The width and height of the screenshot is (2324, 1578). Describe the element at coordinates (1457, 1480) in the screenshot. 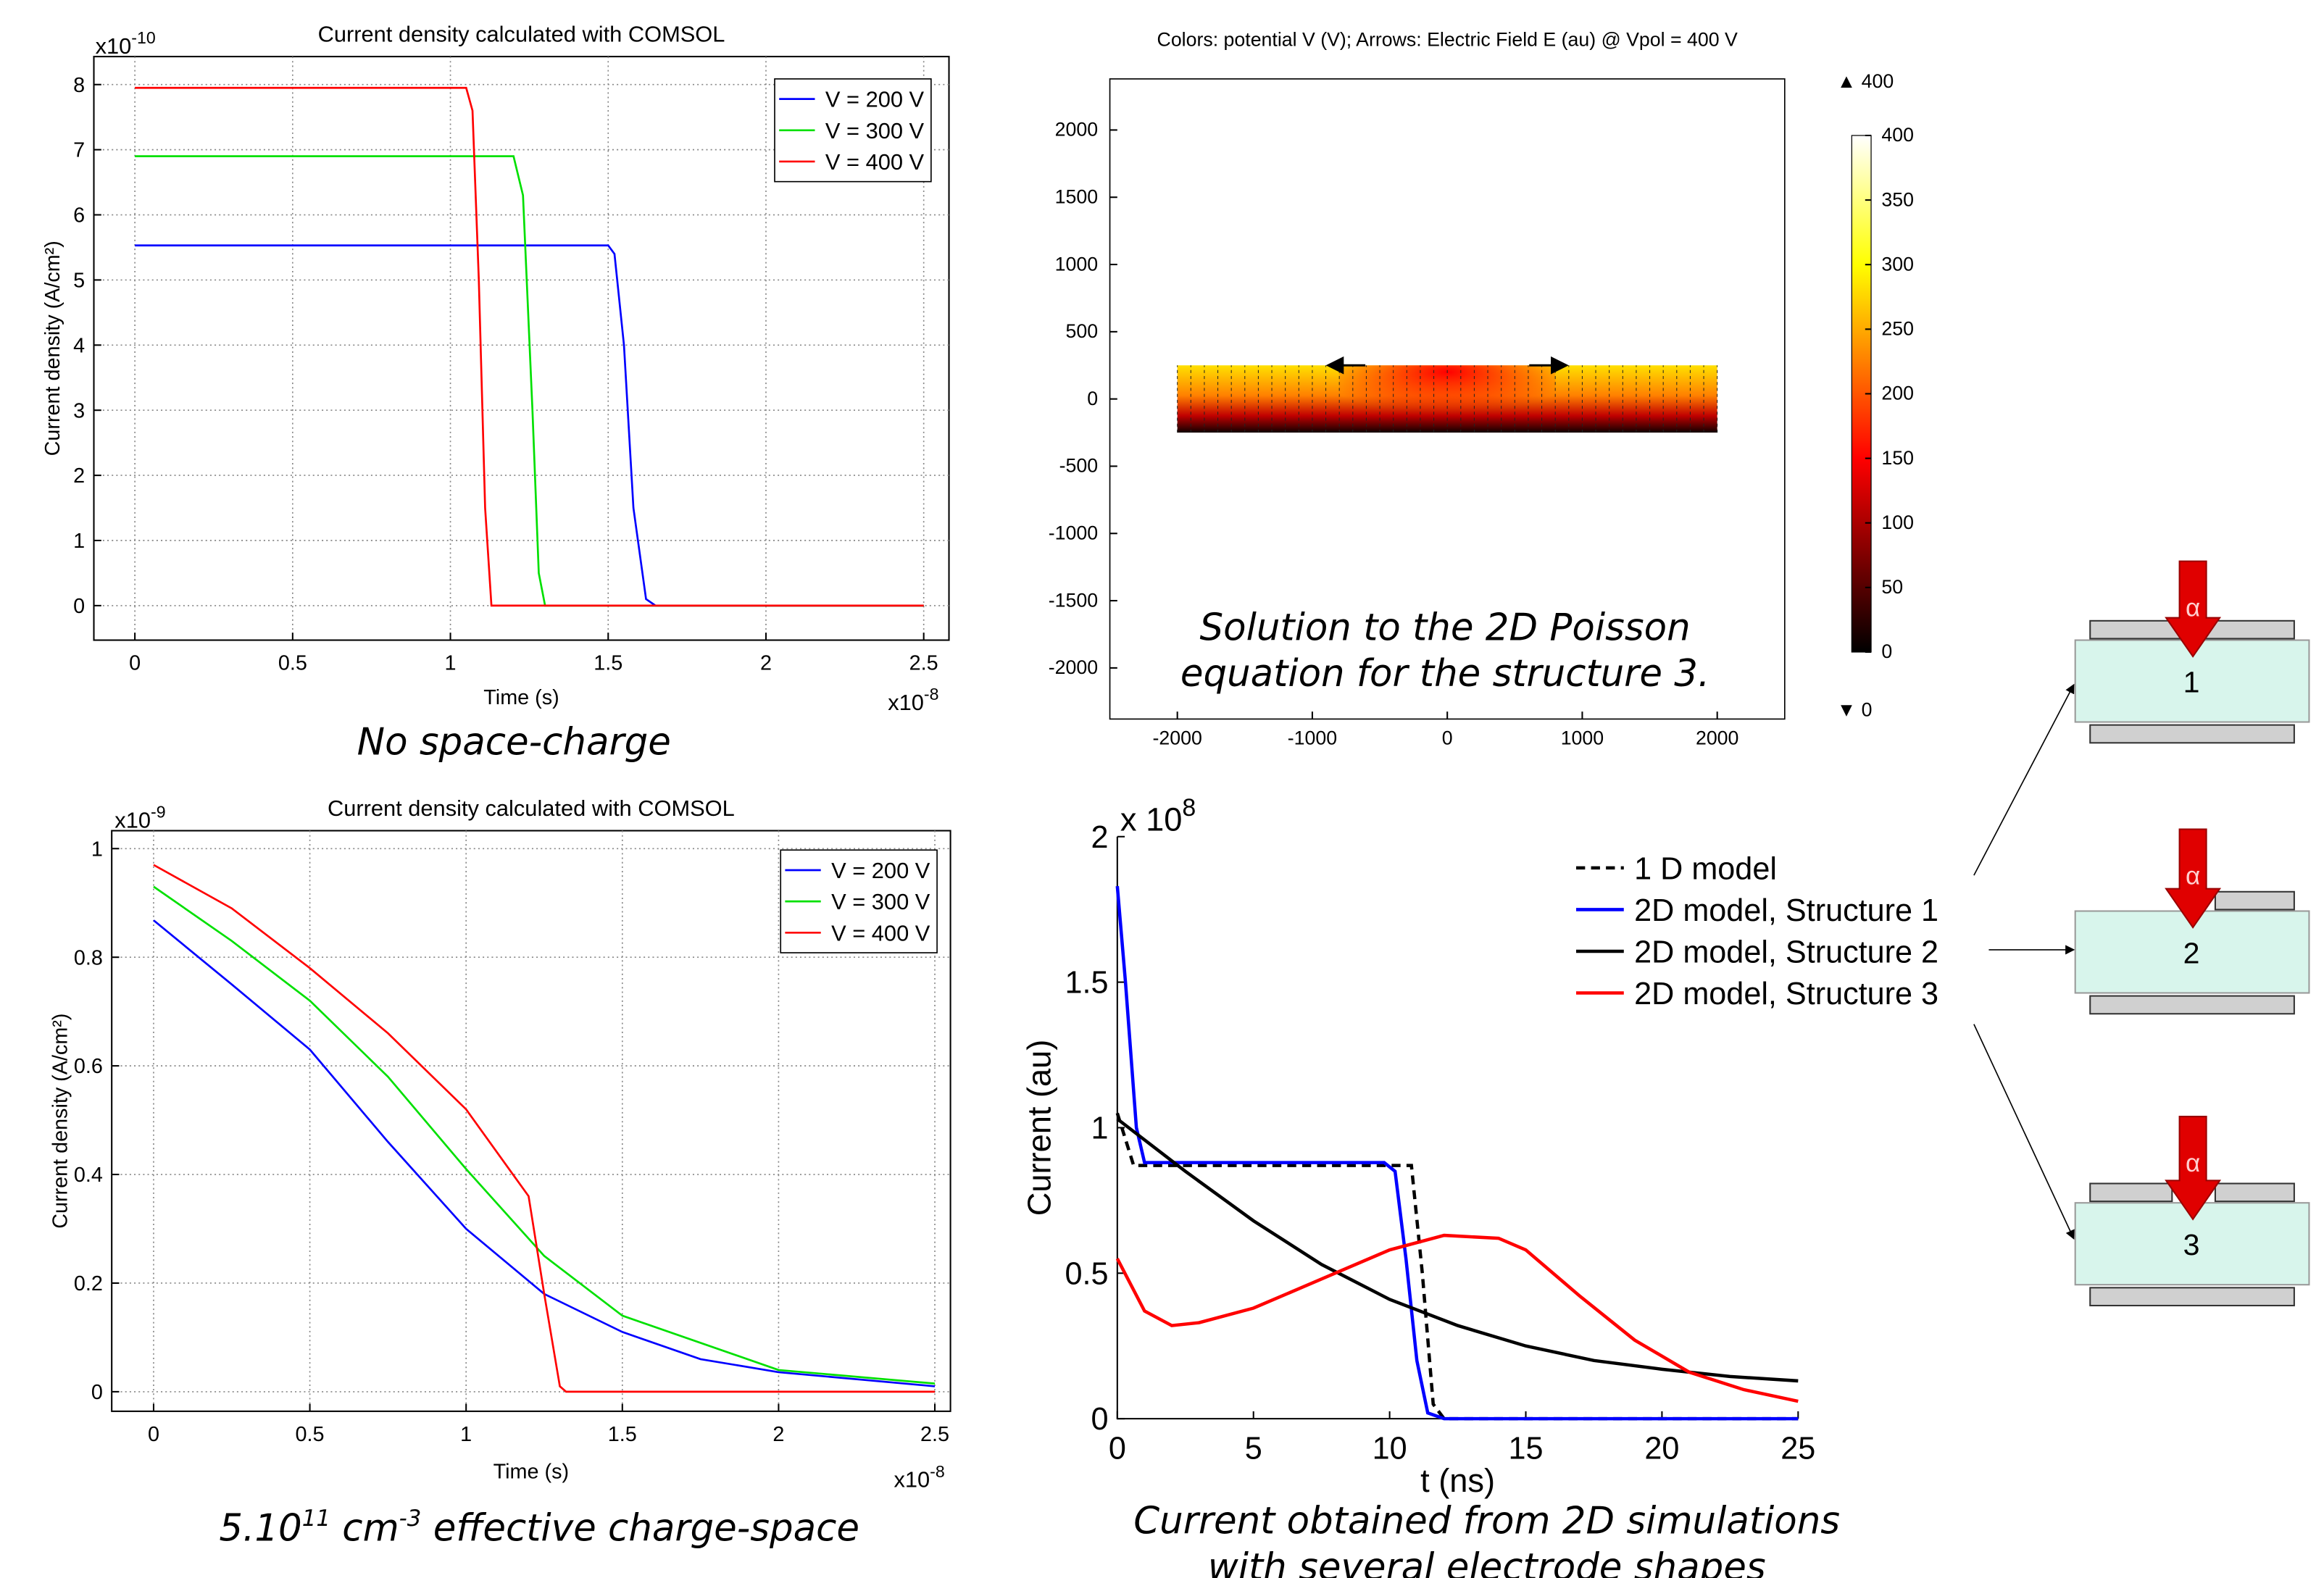

I see `x-axis-label: t (ns)` at that location.